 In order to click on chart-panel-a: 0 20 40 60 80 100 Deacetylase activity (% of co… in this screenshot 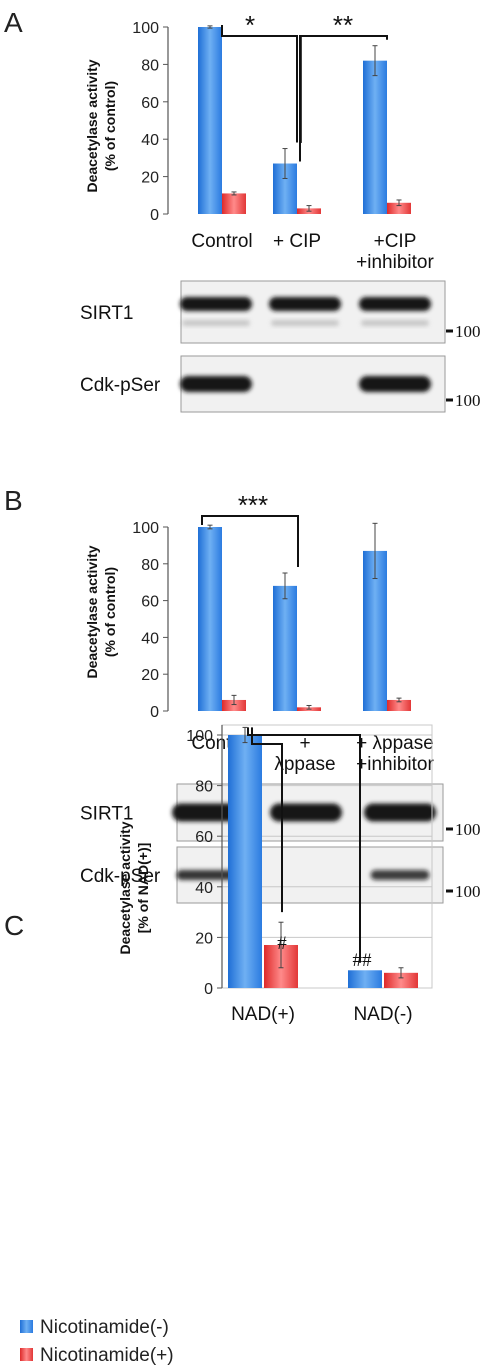, I will do `click(259, 141)`.